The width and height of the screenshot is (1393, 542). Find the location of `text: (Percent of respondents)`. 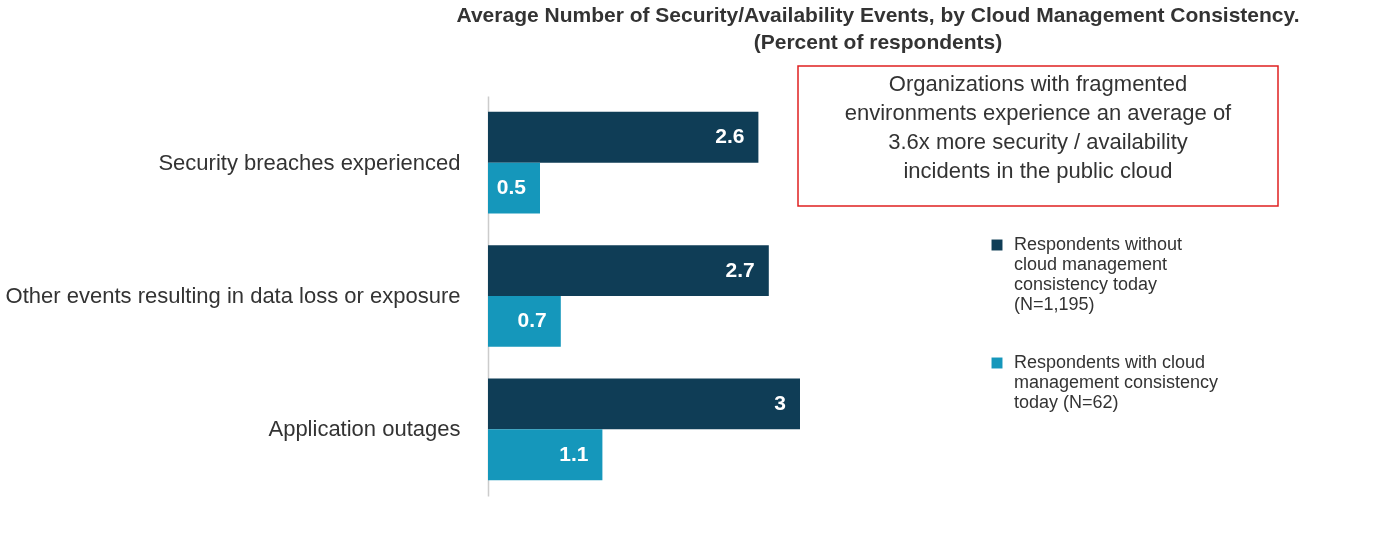

text: (Percent of respondents) is located at coordinates (878, 42).